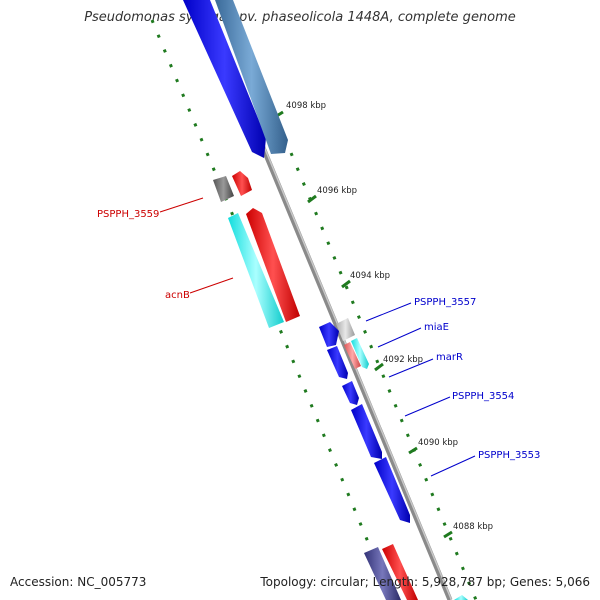  I want to click on reverse-strand-genes, so click(256, 249).